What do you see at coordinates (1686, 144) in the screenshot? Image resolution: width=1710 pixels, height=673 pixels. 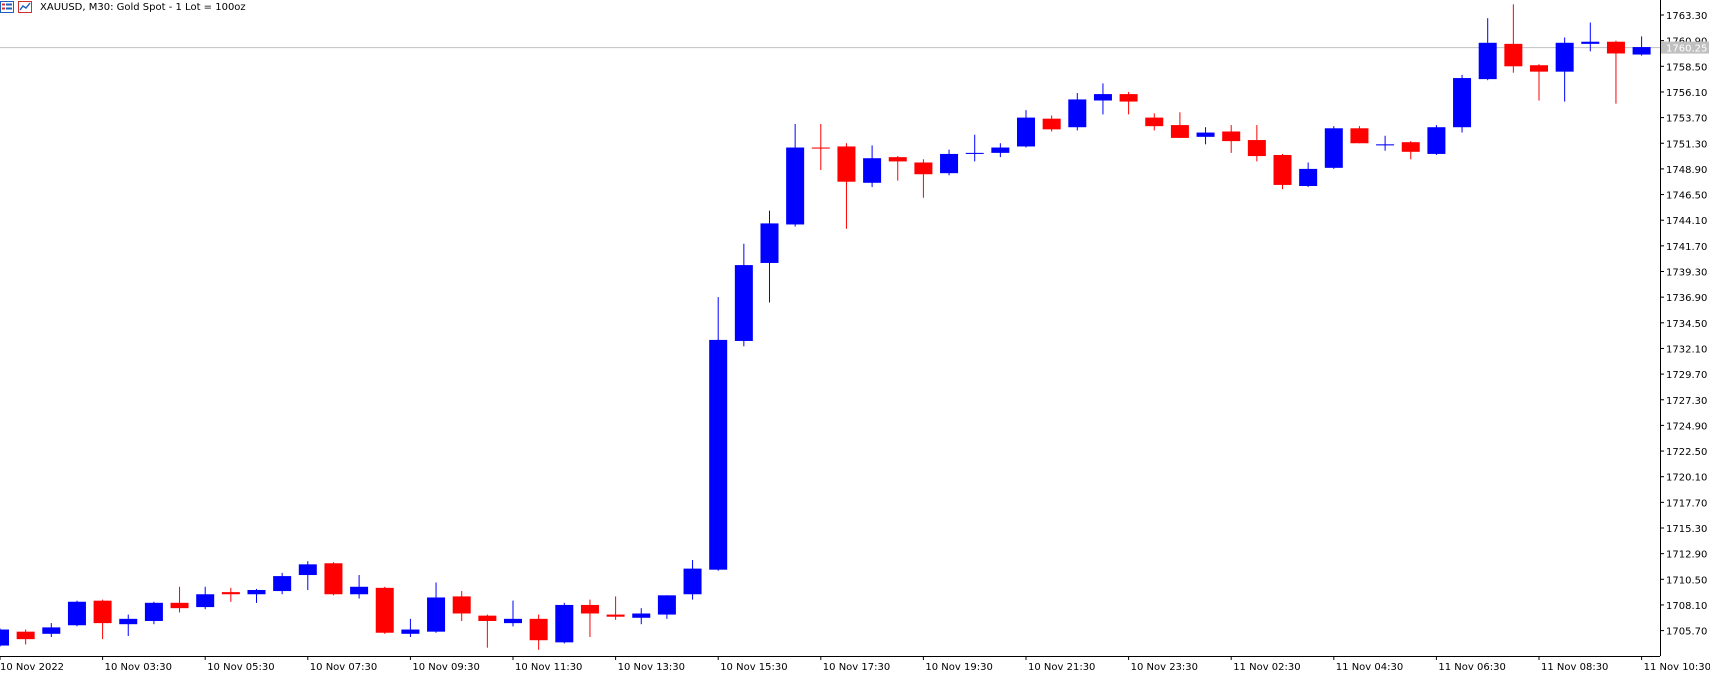 I see `y-tick-label: 1751.30` at bounding box center [1686, 144].